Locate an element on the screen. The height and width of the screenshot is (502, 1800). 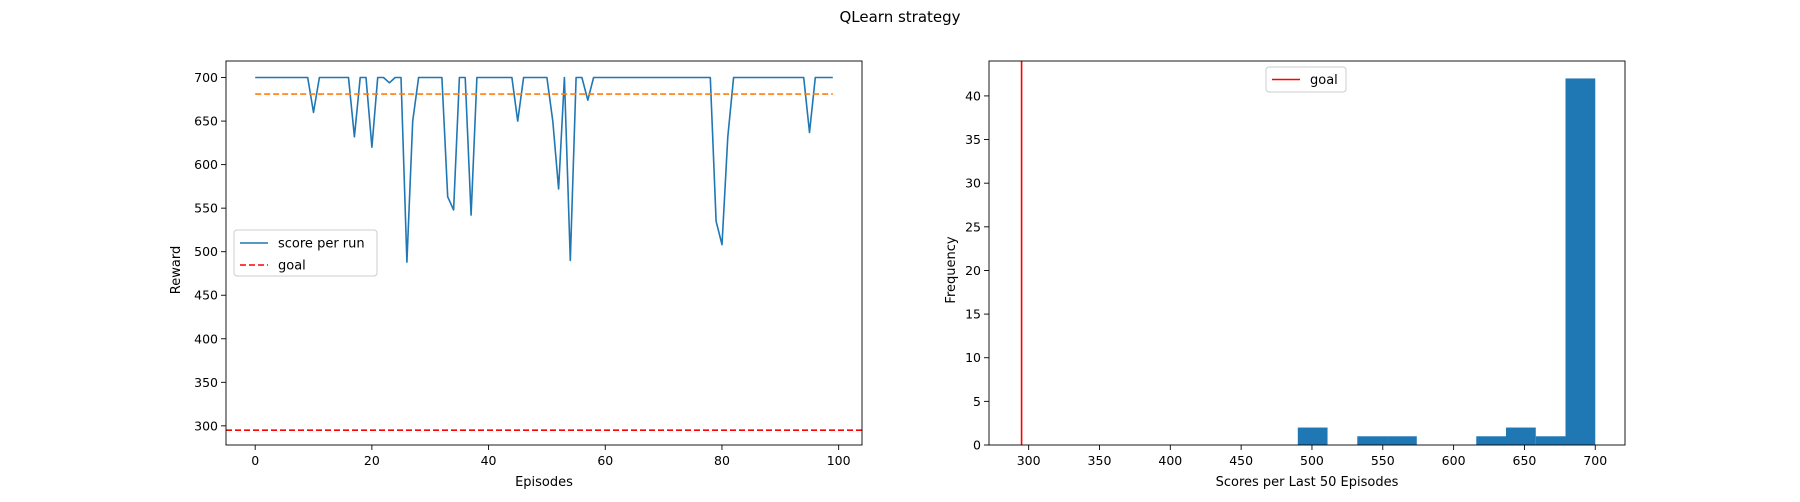
y-tick-label: 40 is located at coordinates (973, 95).